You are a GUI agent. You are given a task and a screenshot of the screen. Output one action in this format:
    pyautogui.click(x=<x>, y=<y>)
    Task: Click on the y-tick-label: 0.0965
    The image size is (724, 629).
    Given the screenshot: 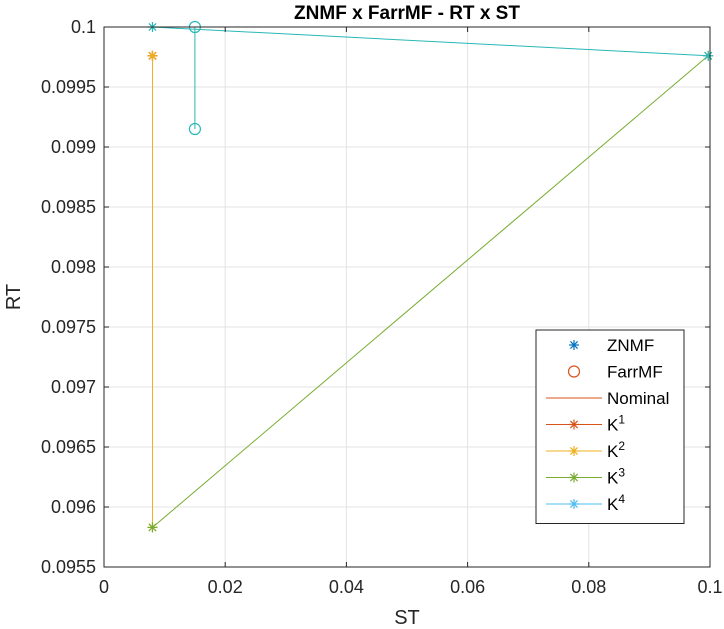 What is the action you would take?
    pyautogui.click(x=68, y=447)
    